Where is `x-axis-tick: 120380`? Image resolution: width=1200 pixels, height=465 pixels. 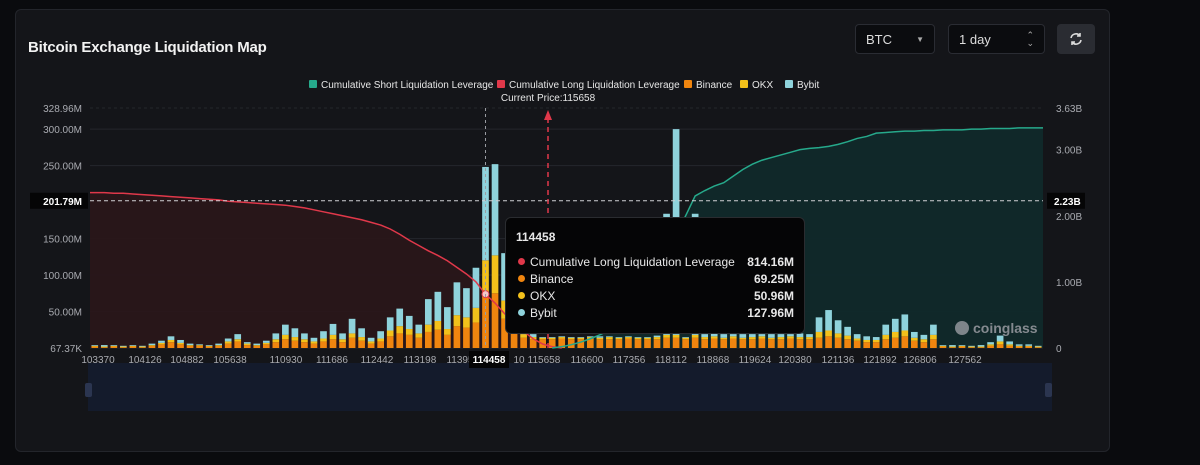
x-axis-tick: 120380 is located at coordinates (795, 360).